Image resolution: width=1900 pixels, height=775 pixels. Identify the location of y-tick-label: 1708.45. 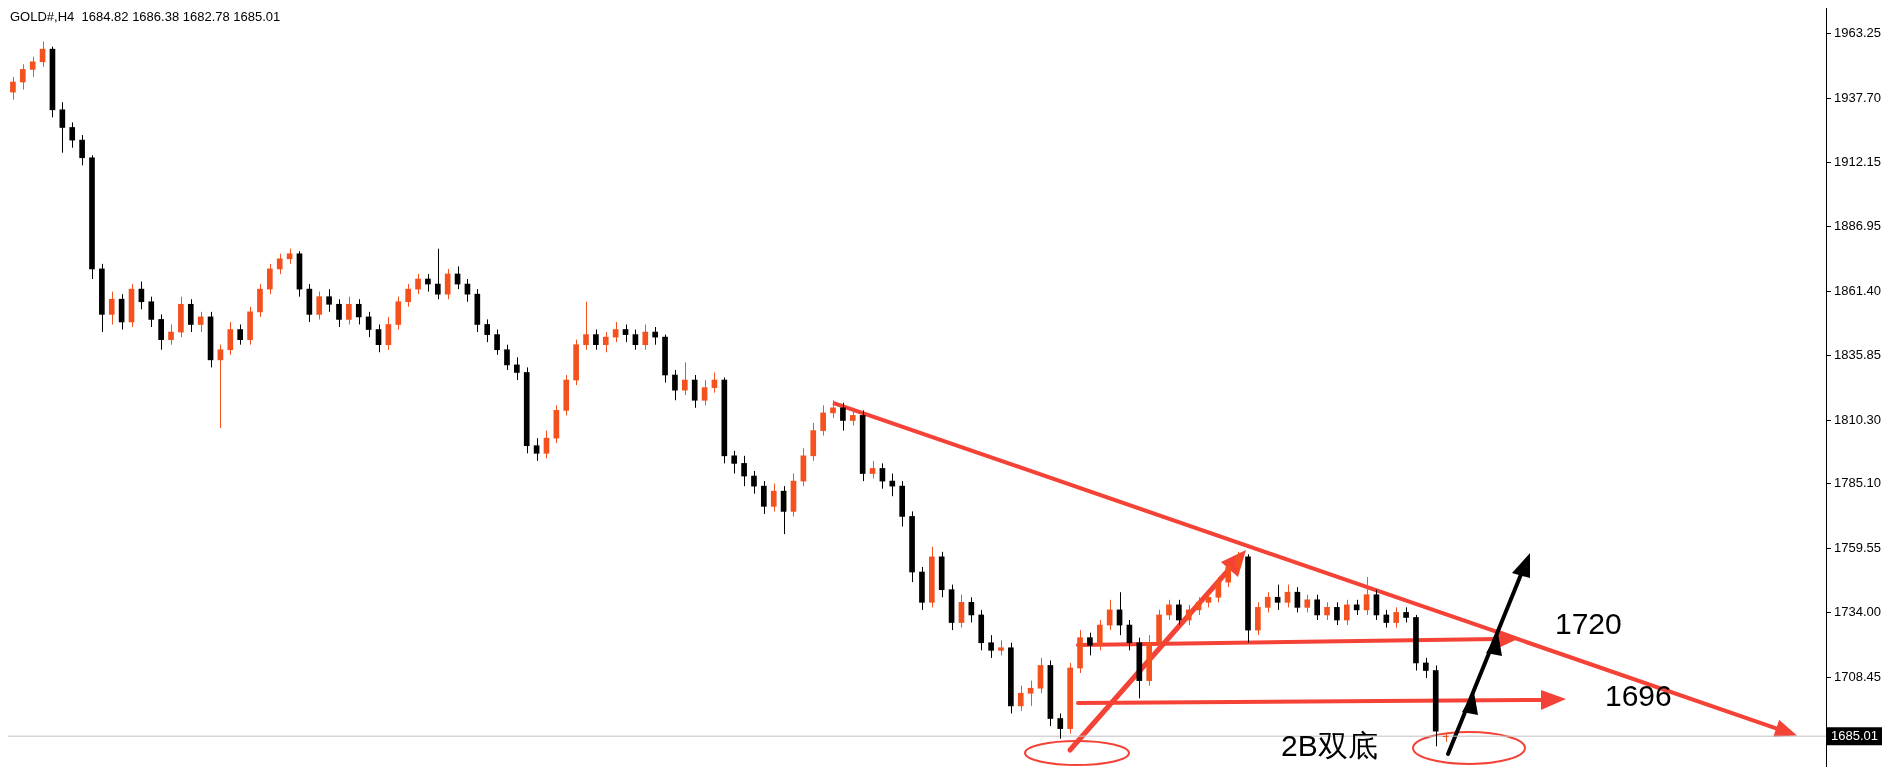
(1857, 677).